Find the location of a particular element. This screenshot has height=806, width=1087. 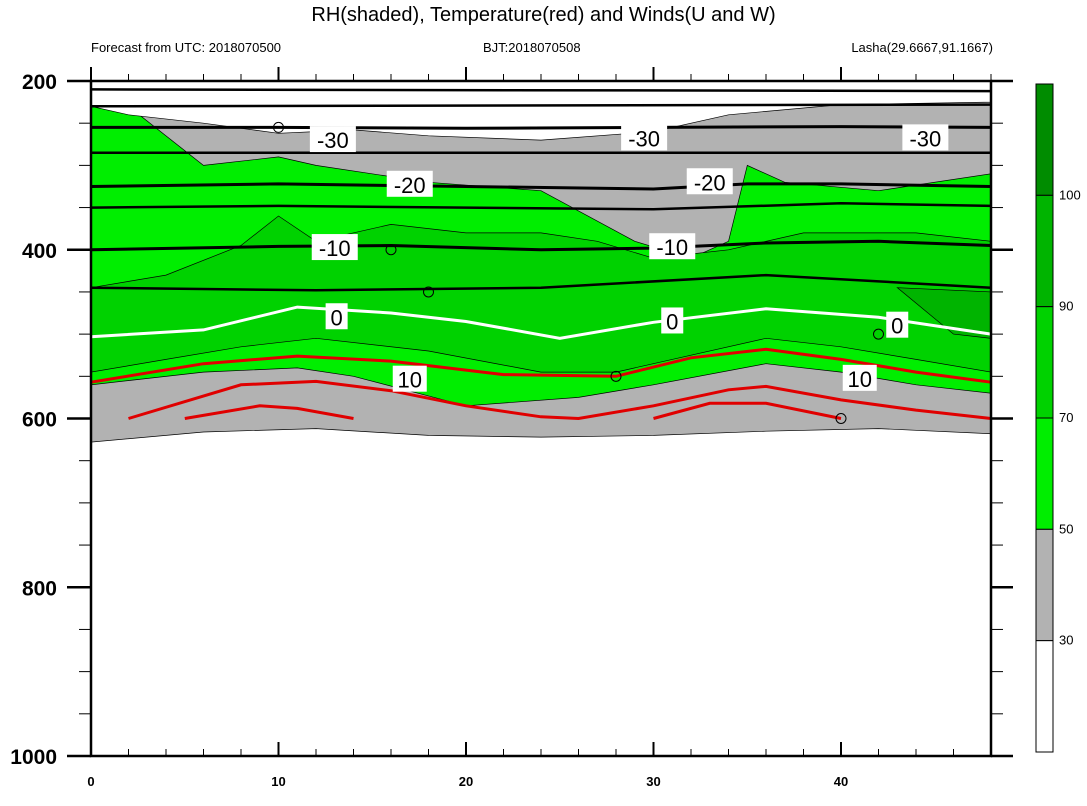

x-tick-label-1: 10 is located at coordinates (278, 781).